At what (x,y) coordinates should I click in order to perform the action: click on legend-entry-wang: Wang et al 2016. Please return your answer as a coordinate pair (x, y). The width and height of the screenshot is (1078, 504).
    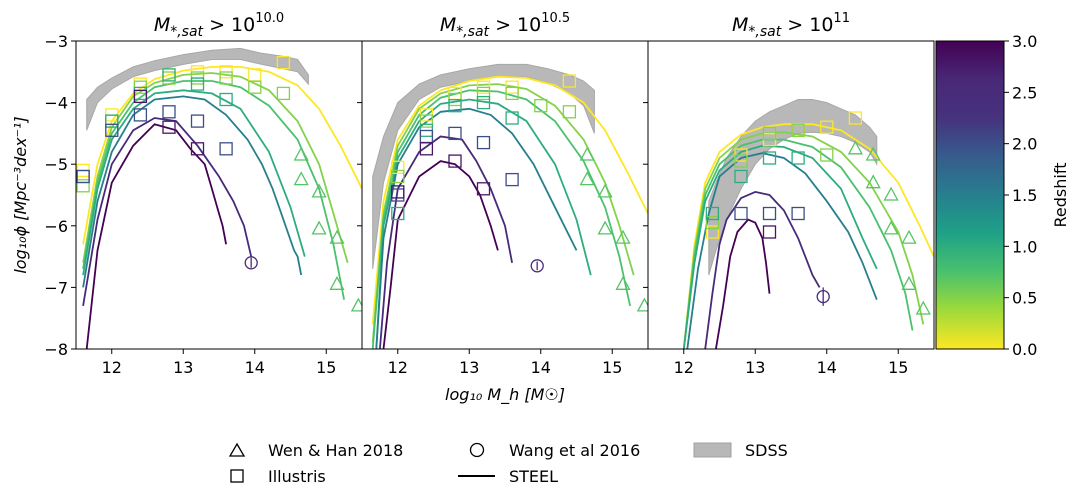
    Looking at the image, I should click on (554, 450).